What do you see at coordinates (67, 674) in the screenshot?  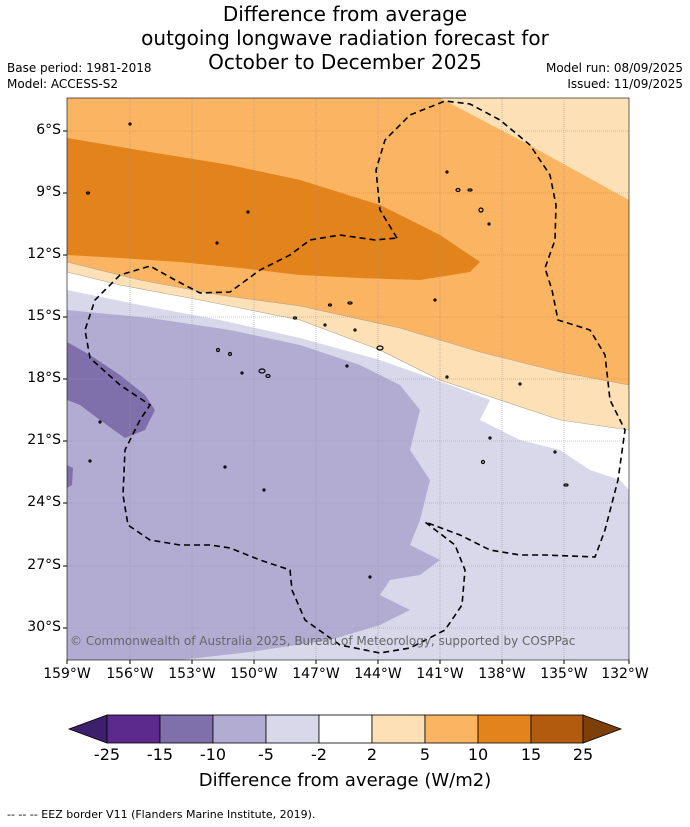 I see `lon-tick-label: 159°W` at bounding box center [67, 674].